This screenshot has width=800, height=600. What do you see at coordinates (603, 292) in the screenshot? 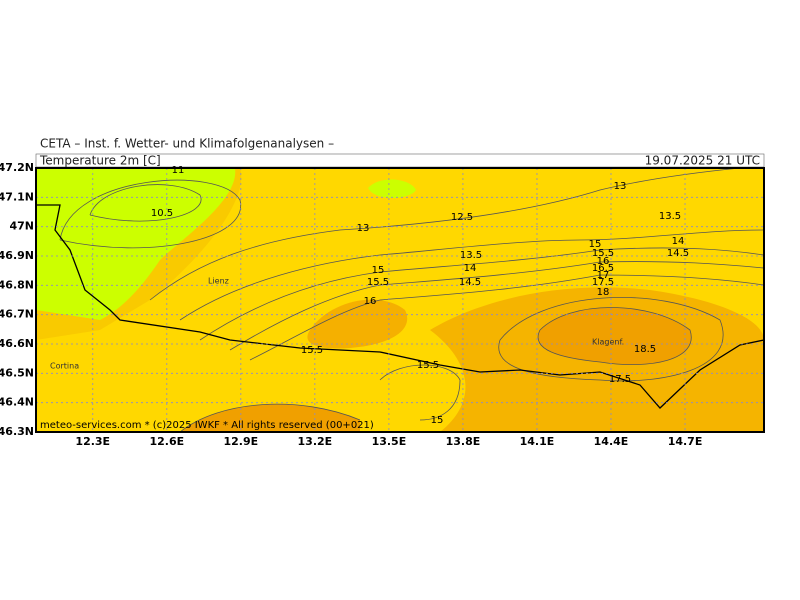
I see `contour-label: 18` at bounding box center [603, 292].